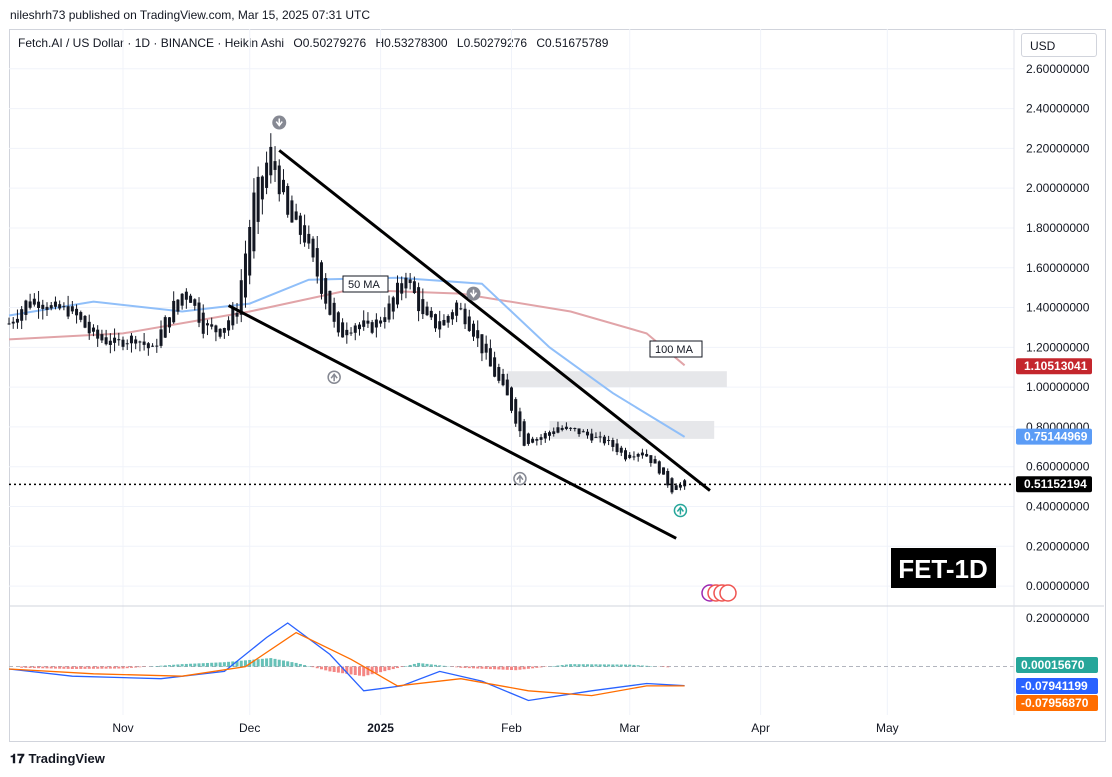 The width and height of the screenshot is (1112, 777). What do you see at coordinates (674, 350) in the screenshot?
I see `ma100-annotation: 100 MA` at bounding box center [674, 350].